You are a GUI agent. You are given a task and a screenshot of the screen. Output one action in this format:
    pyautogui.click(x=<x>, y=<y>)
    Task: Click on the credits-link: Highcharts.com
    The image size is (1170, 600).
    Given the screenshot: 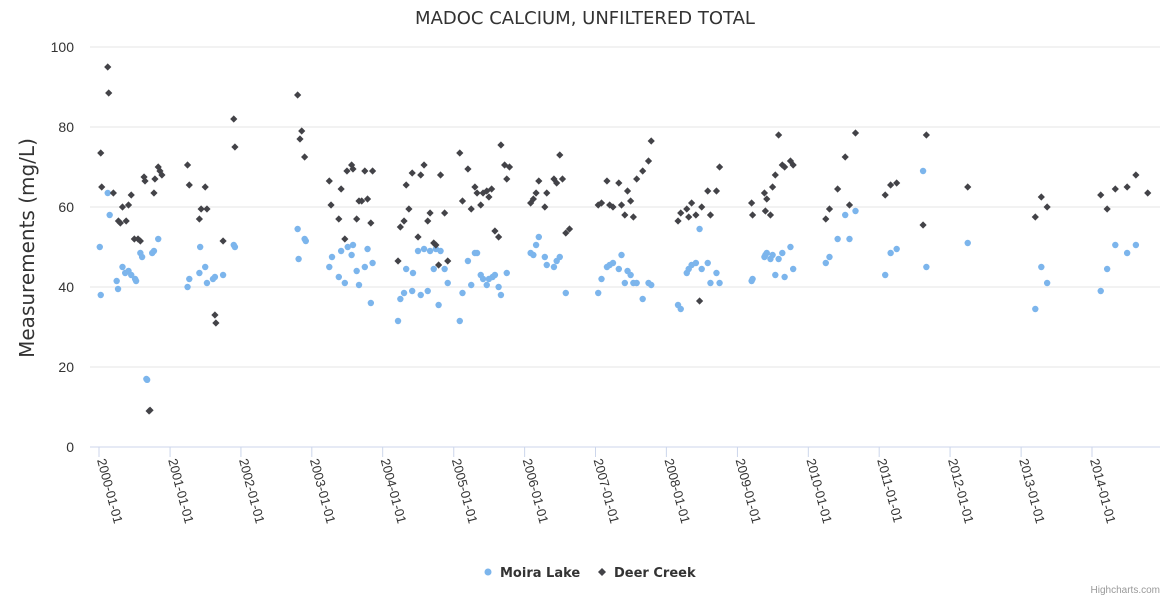 What is the action you would take?
    pyautogui.click(x=1125, y=590)
    